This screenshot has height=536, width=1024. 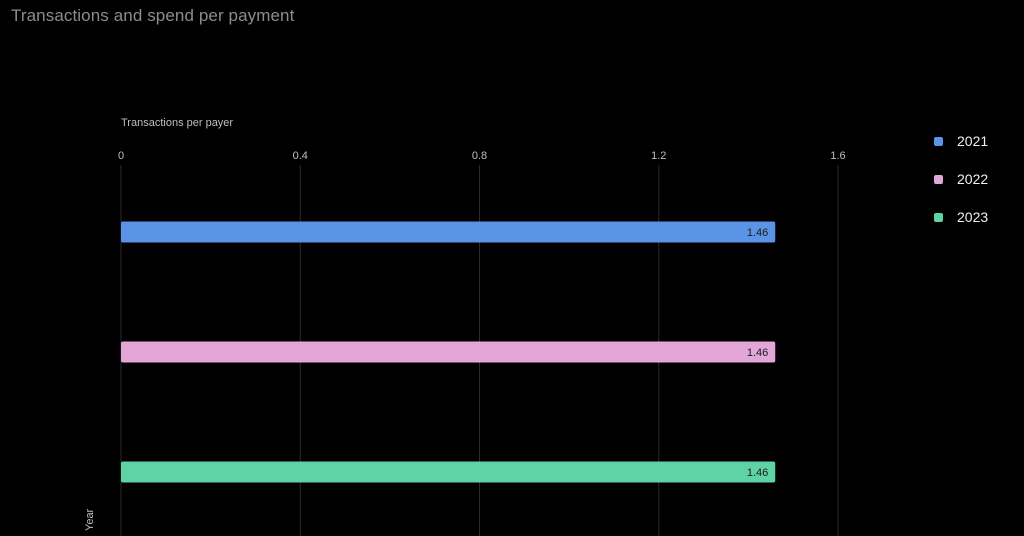 I want to click on legend-label: 2022, so click(x=973, y=179).